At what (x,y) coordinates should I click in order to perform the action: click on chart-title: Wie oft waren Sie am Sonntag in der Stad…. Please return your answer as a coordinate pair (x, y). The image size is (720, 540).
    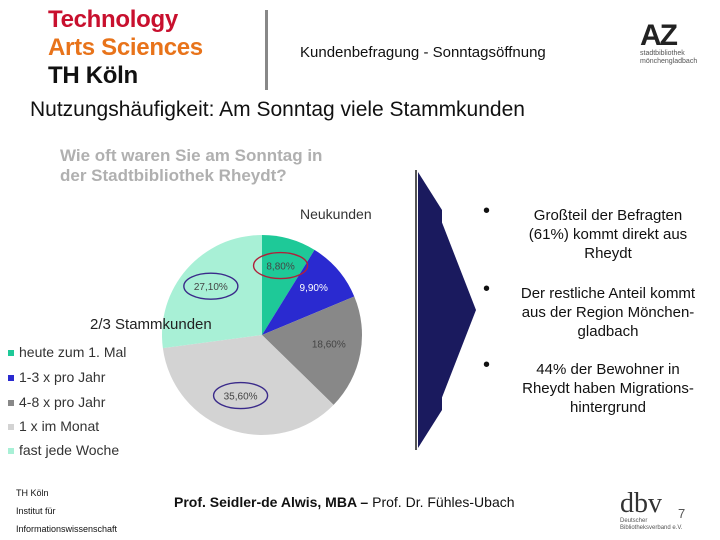
    Looking at the image, I should click on (210, 166).